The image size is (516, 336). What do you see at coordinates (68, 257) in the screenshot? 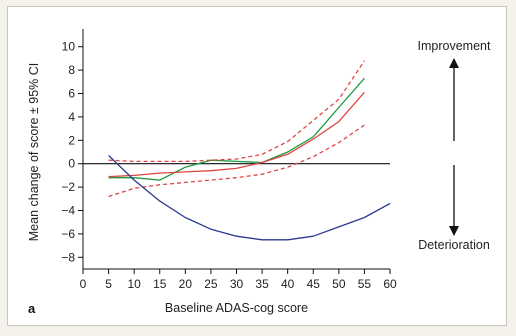
I see `y-tick-label: −8` at bounding box center [68, 257].